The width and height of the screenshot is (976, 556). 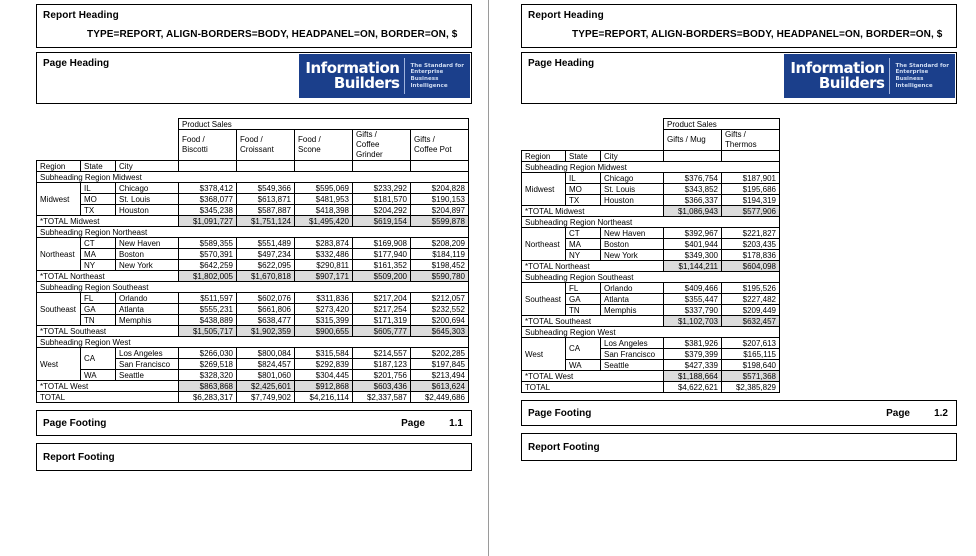 What do you see at coordinates (381, 309) in the screenshot?
I see `value-cell-4: $217,254` at bounding box center [381, 309].